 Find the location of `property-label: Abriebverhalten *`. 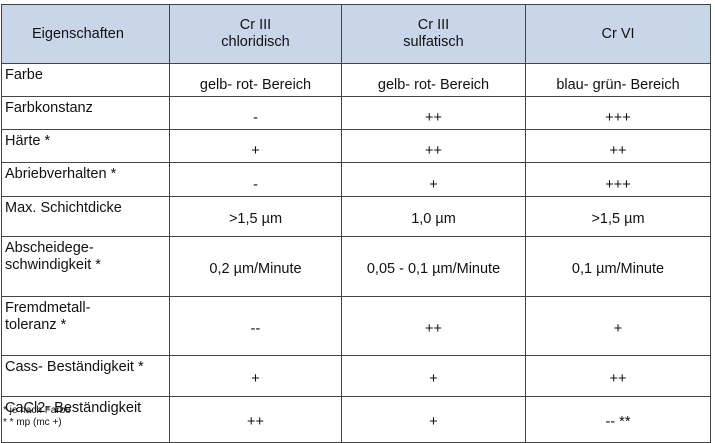

property-label: Abriebverhalten * is located at coordinates (61, 174).